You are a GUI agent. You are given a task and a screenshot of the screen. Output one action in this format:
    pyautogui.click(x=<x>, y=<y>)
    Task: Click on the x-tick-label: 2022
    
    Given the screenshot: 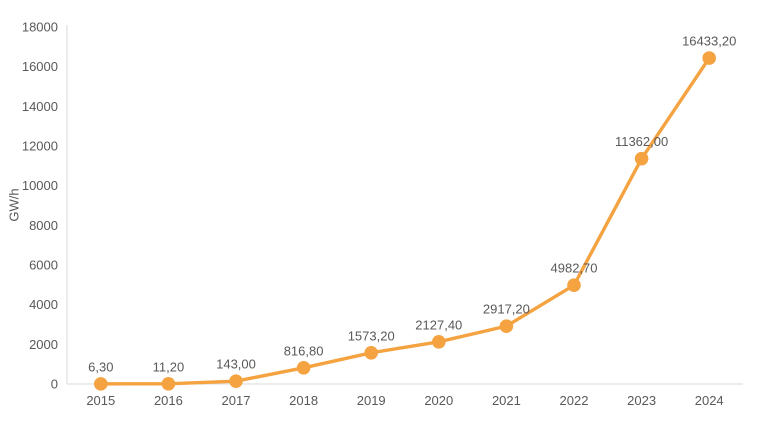 What is the action you would take?
    pyautogui.click(x=574, y=400)
    